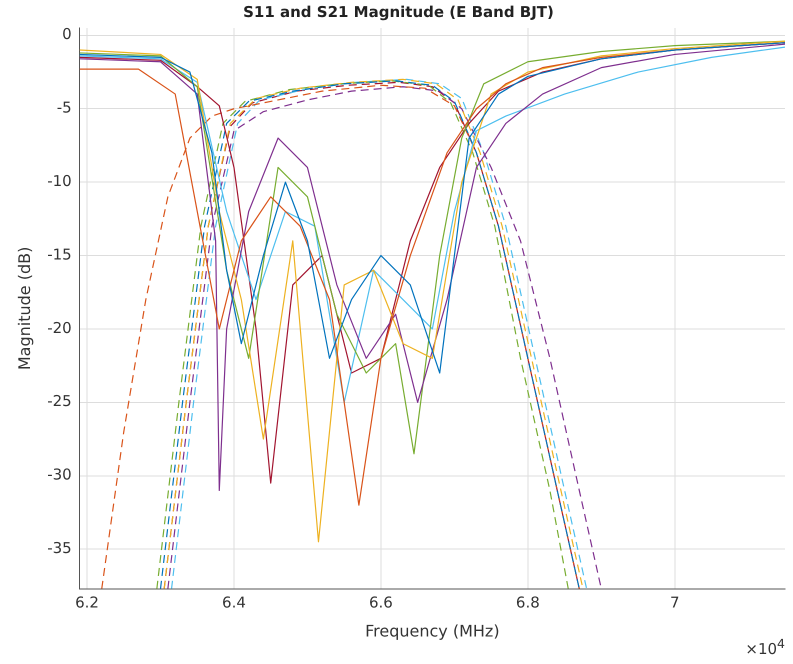 This screenshot has width=793, height=664. I want to click on text: ×10$^{4}$, so click(765, 647).